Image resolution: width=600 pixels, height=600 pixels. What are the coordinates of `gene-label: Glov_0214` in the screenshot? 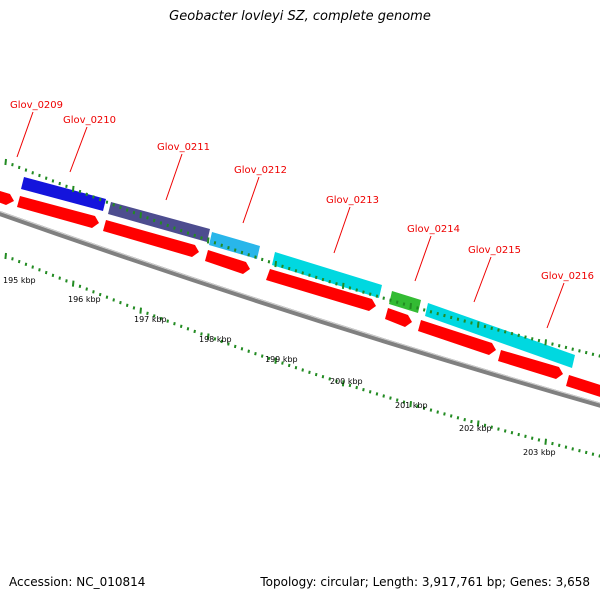 It's located at (433, 229).